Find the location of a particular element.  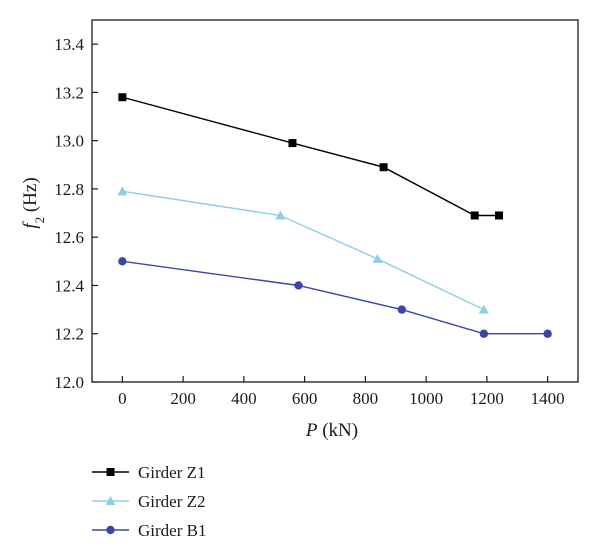

x-tick-label: 800 is located at coordinates (366, 398).